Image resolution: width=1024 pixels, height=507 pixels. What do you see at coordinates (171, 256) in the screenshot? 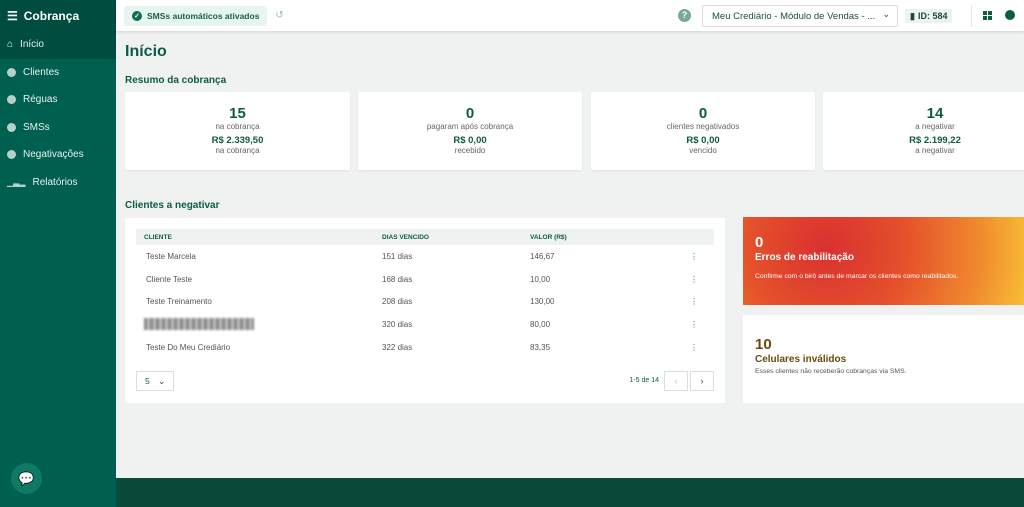
I see `cell-cliente: Teste Marcela` at bounding box center [171, 256].